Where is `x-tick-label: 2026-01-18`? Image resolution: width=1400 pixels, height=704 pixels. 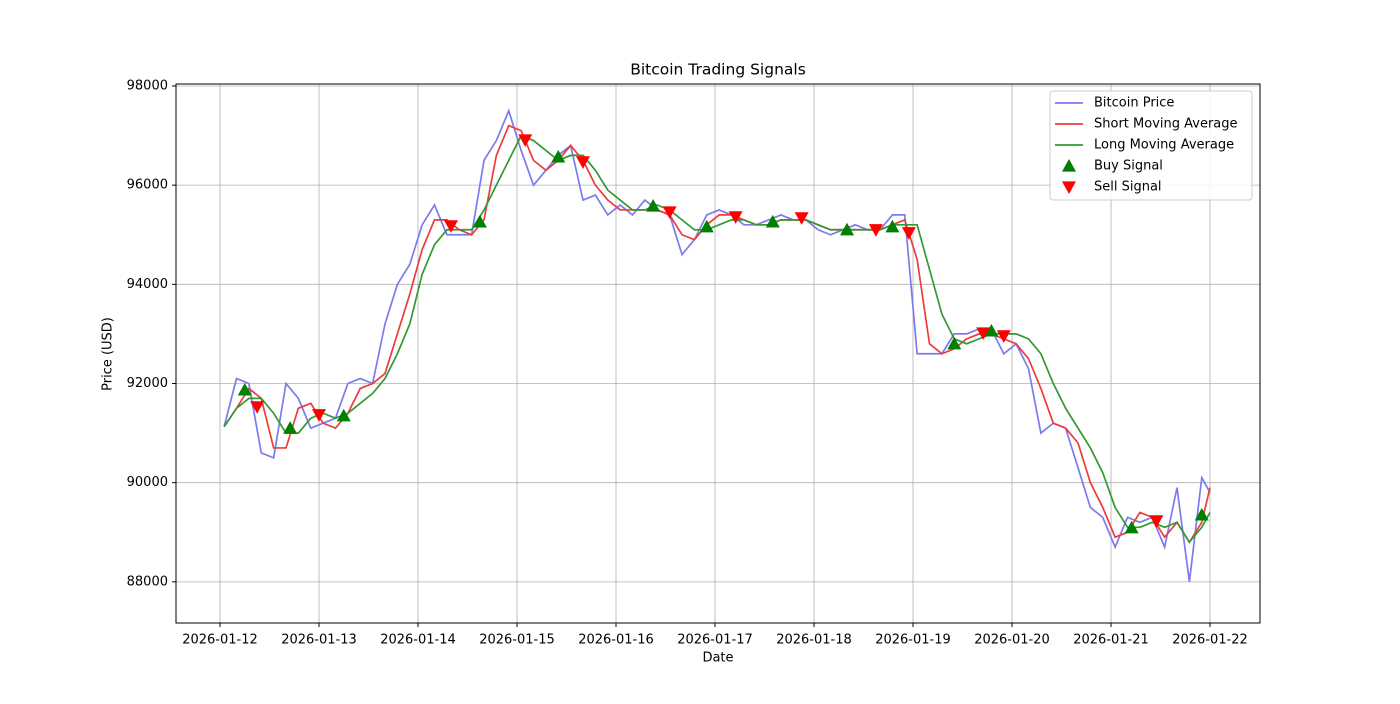
x-tick-label: 2026-01-18 is located at coordinates (814, 640).